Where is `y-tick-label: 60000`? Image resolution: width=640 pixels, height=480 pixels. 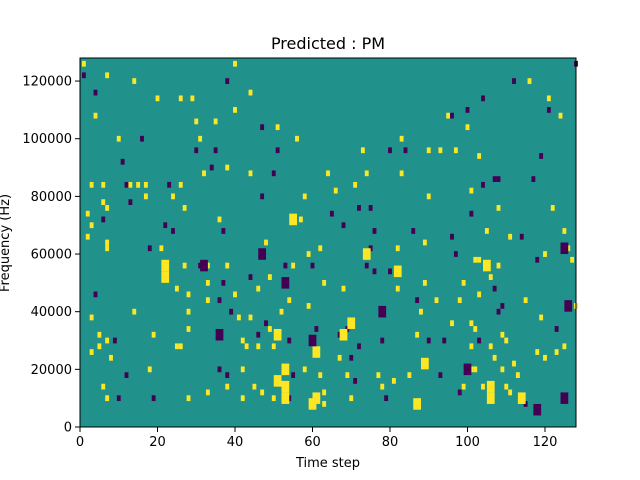
y-tick-label: 60000 is located at coordinates (51, 255).